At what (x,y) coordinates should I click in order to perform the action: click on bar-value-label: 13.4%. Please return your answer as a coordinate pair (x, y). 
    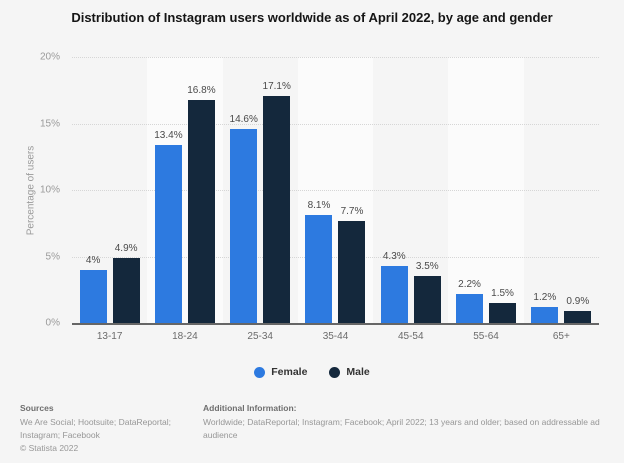
    Looking at the image, I should click on (168, 135).